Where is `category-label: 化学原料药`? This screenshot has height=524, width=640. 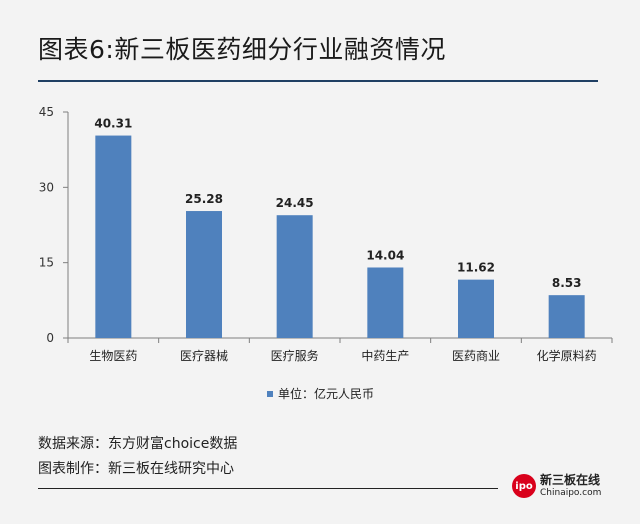 category-label: 化学原料药 is located at coordinates (567, 355).